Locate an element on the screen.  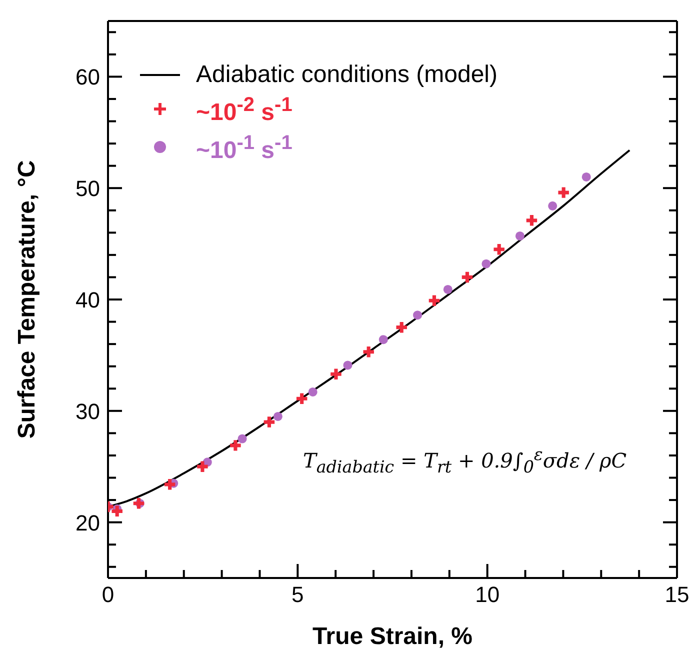
x-tick-label: 10 is located at coordinates (487, 594).